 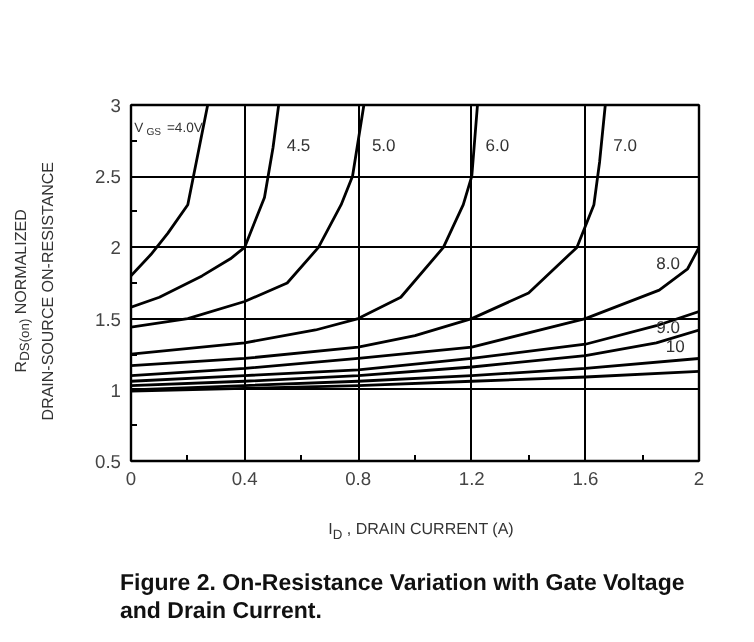 I want to click on series-label: 8.0, so click(x=668, y=263).